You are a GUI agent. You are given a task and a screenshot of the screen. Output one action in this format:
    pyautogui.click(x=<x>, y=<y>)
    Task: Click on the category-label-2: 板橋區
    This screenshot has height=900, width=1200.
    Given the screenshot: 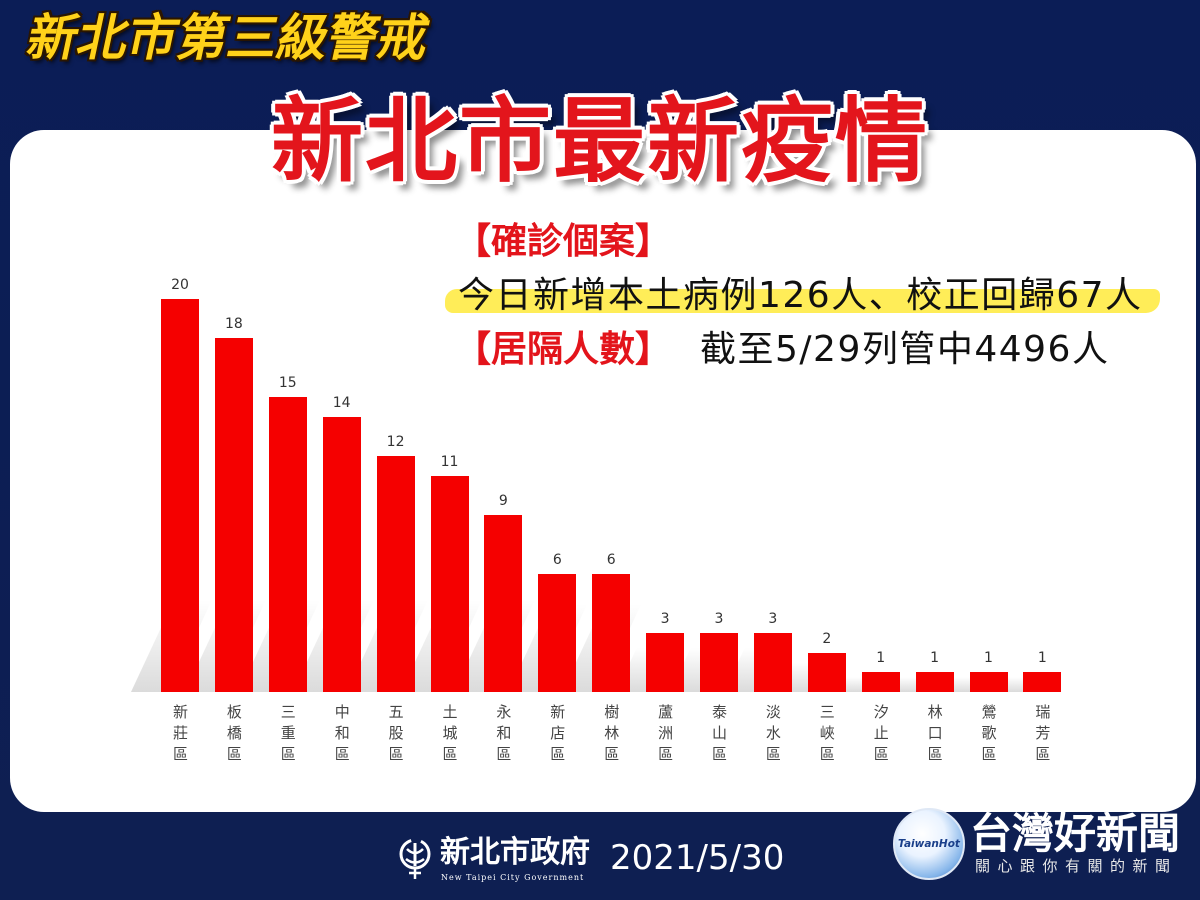 What is the action you would take?
    pyautogui.click(x=233, y=735)
    